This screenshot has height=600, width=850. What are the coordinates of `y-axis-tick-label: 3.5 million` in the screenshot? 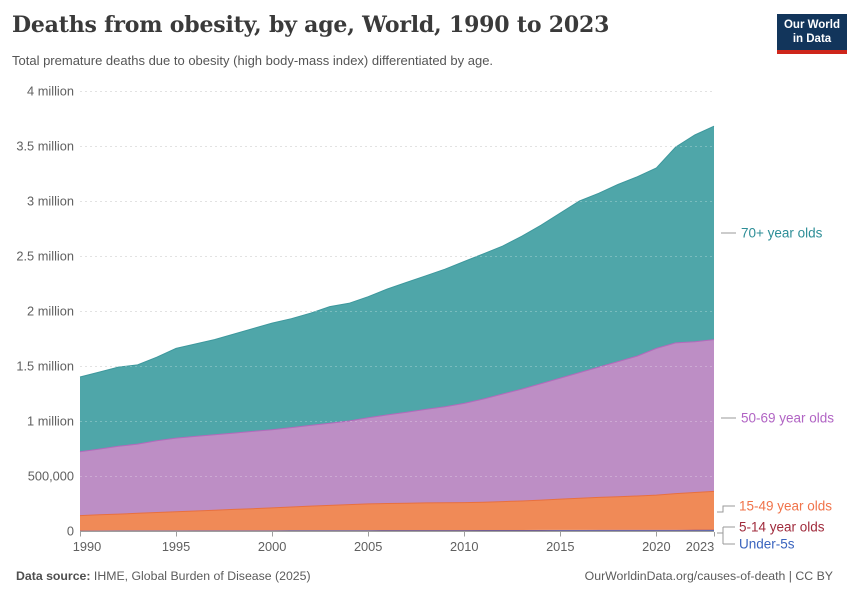 It's located at (45, 145).